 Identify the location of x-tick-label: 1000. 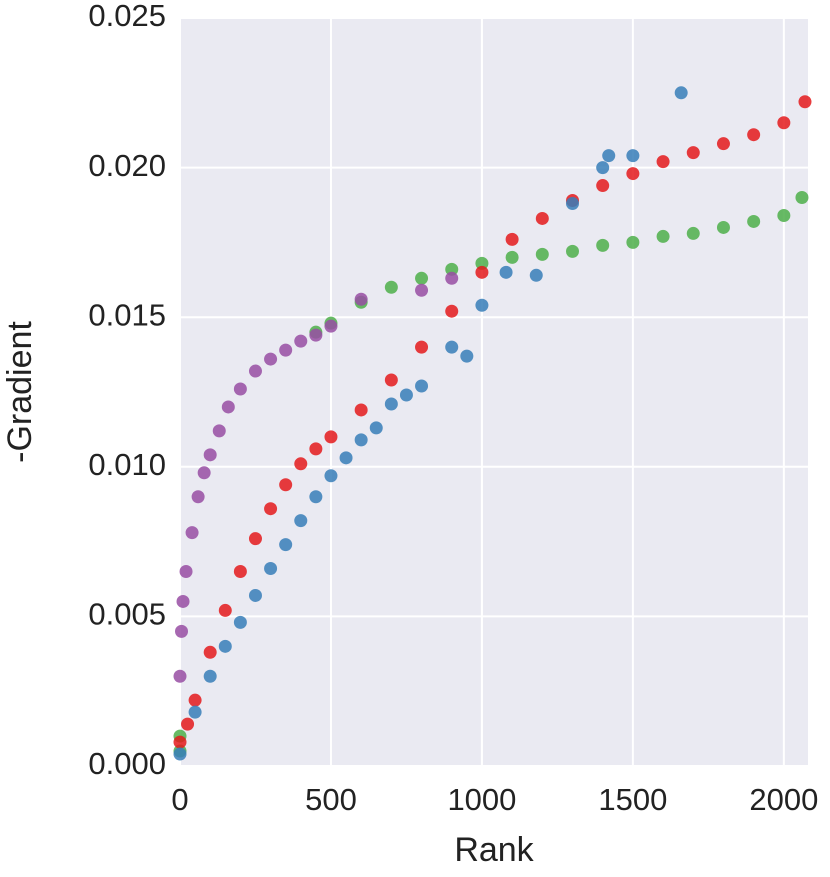
(481, 799).